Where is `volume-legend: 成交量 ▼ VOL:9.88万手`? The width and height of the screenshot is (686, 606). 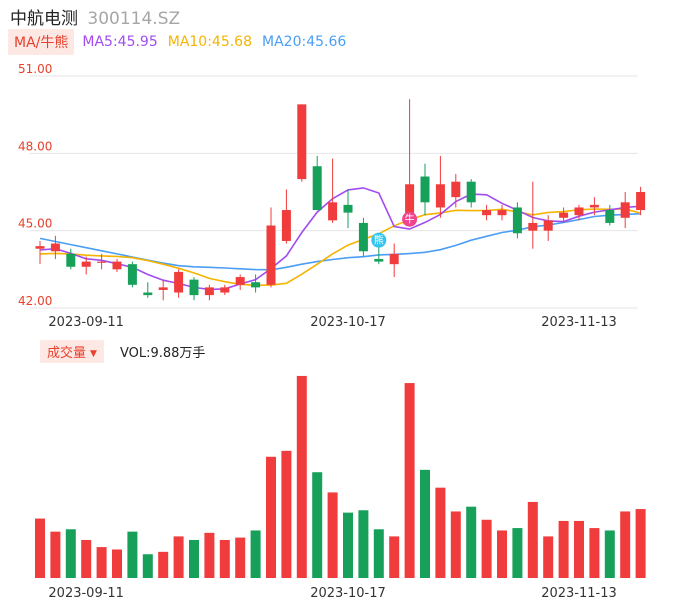 volume-legend: 成交量 ▼ VOL:9.88万手 is located at coordinates (123, 351).